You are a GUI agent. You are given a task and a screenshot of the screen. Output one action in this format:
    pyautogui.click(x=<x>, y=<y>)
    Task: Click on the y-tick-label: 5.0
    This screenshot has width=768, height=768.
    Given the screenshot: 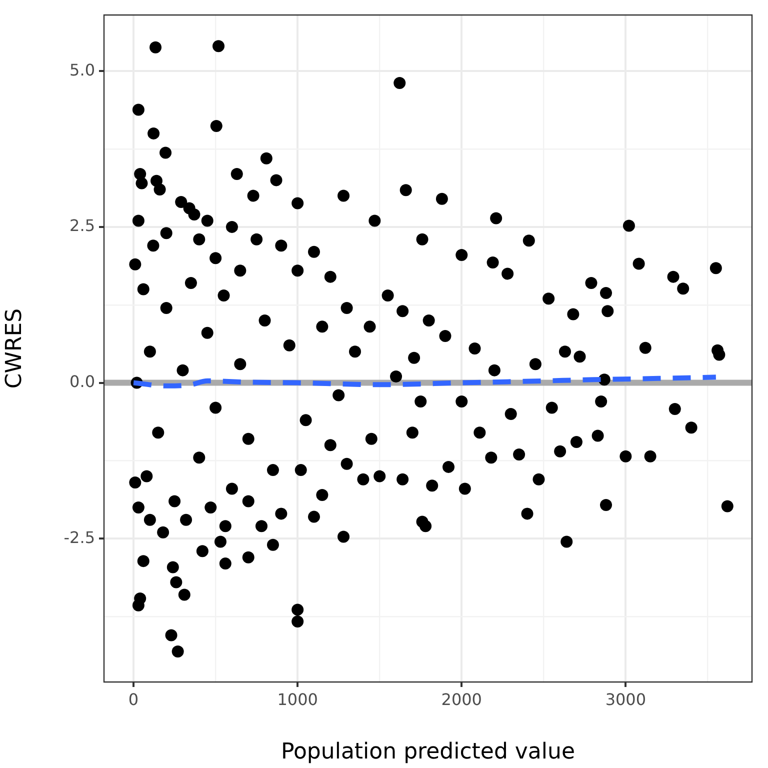 What is the action you would take?
    pyautogui.click(x=82, y=70)
    